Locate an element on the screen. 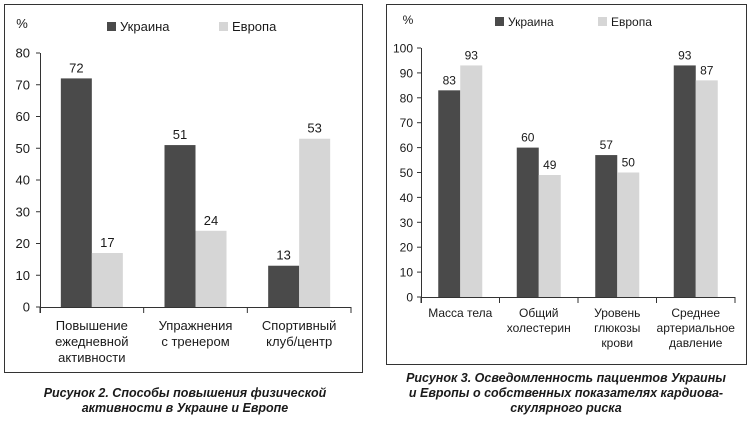  x-tick-label: Упражнения is located at coordinates (196, 325).